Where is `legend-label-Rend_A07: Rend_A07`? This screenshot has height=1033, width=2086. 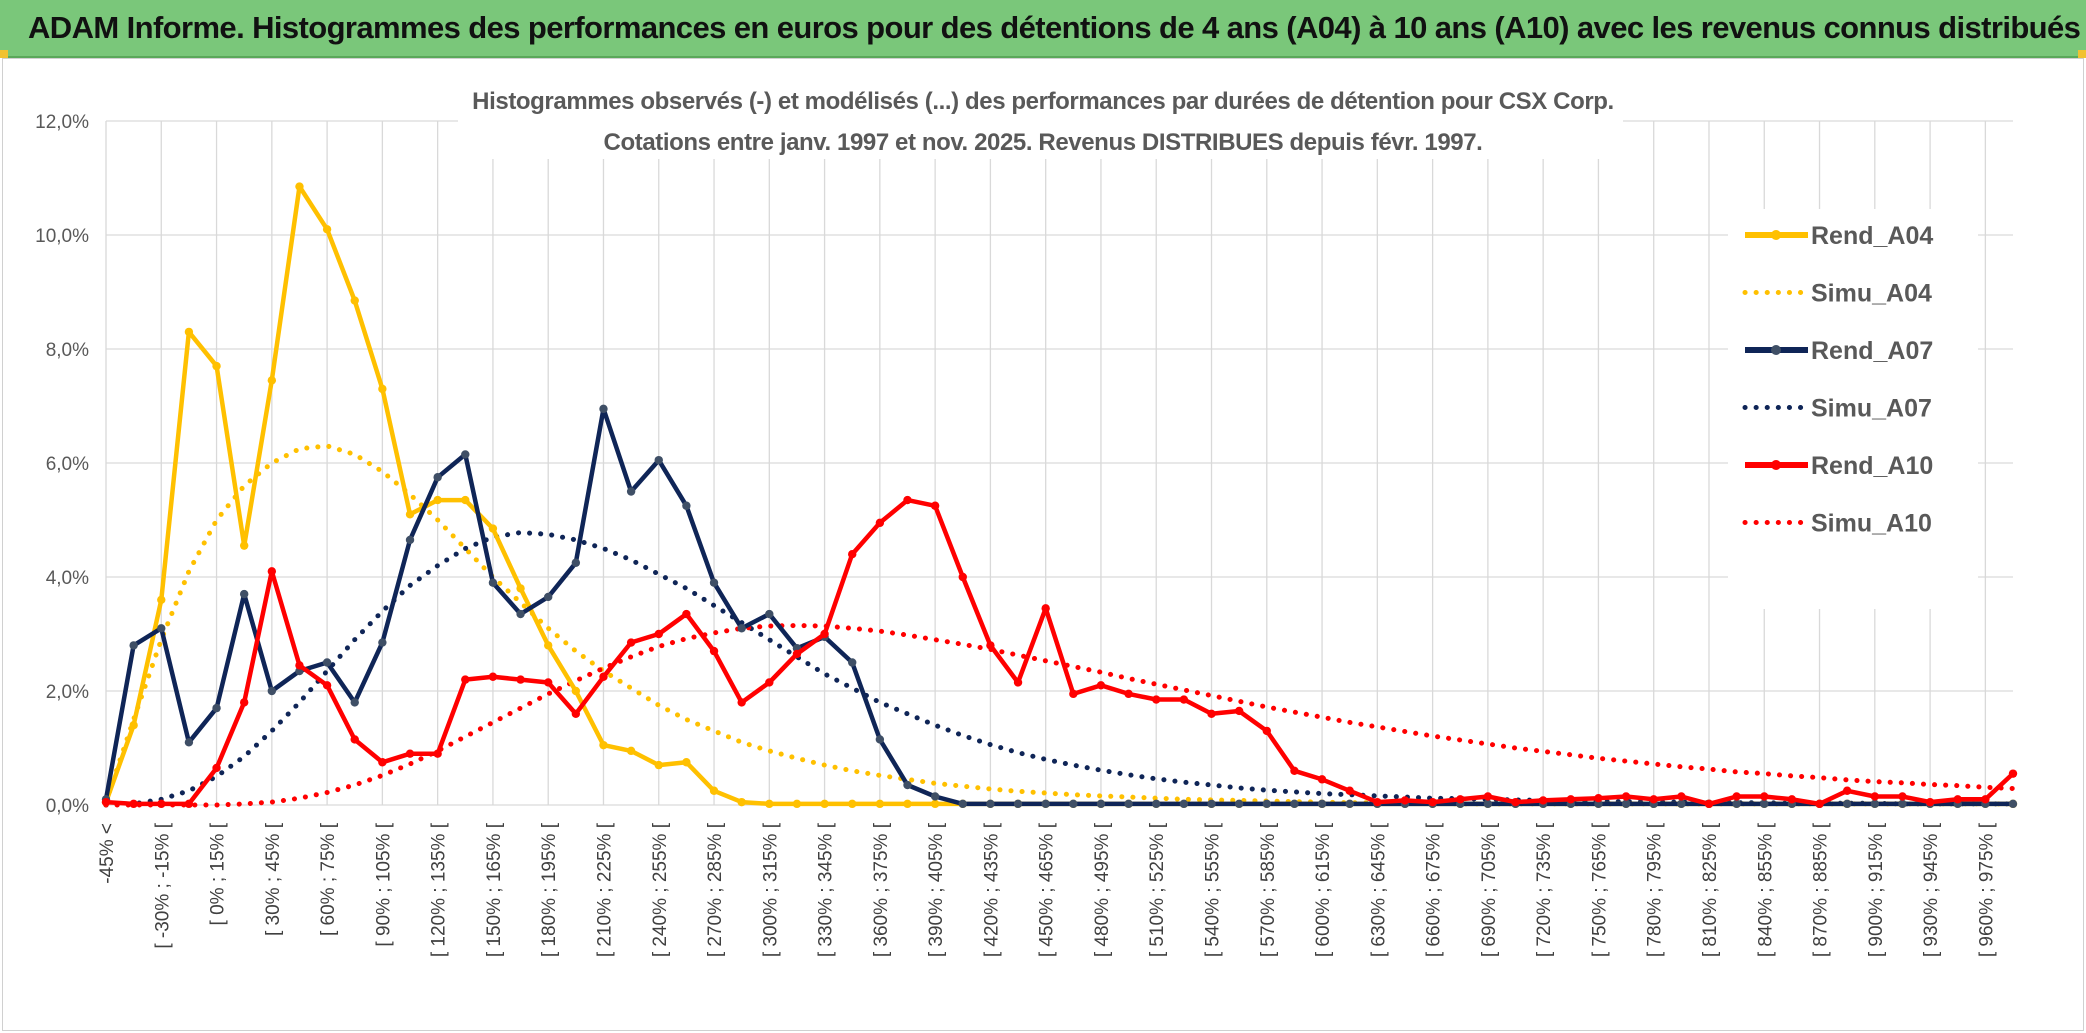
legend-label-Rend_A07: Rend_A07 is located at coordinates (1872, 351).